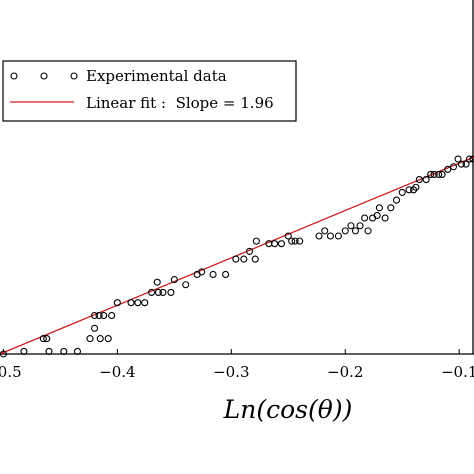  Describe the element at coordinates (457, 372) in the screenshot. I see `x-tick-label: −0.1` at that location.